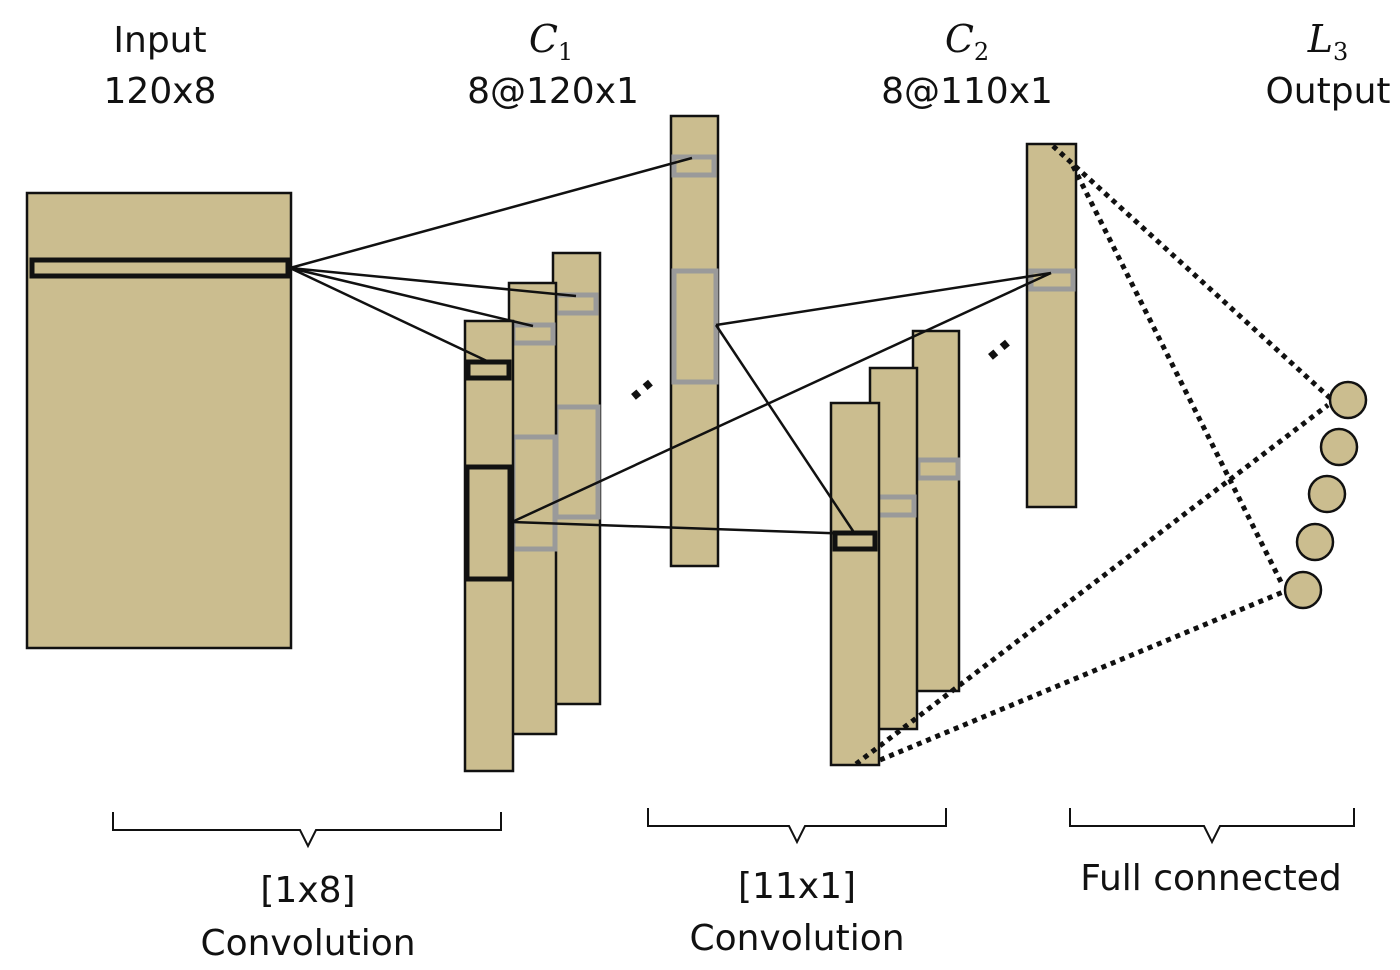 The width and height of the screenshot is (1400, 970). Describe the element at coordinates (551, 41) in the screenshot. I see `c1-symbol: C1` at that location.